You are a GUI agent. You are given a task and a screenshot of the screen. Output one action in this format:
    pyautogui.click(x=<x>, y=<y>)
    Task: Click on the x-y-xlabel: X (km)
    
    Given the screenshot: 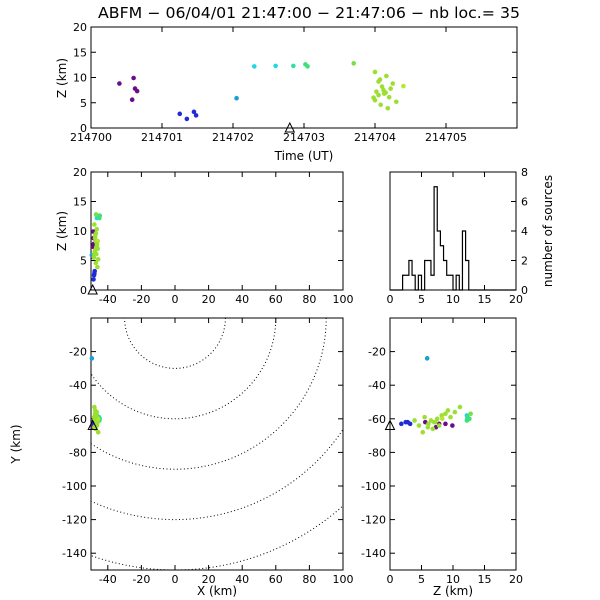 What is the action you would take?
    pyautogui.click(x=217, y=591)
    